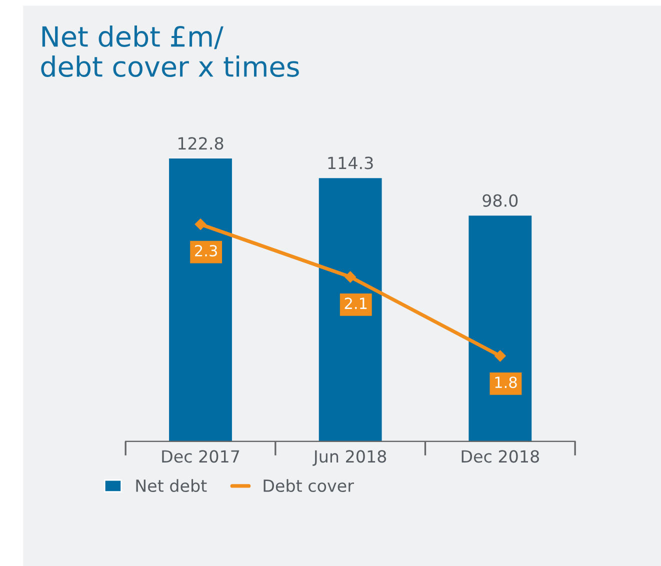 The height and width of the screenshot is (566, 661). Describe the element at coordinates (350, 163) in the screenshot. I see `data-label: 114.3` at that location.